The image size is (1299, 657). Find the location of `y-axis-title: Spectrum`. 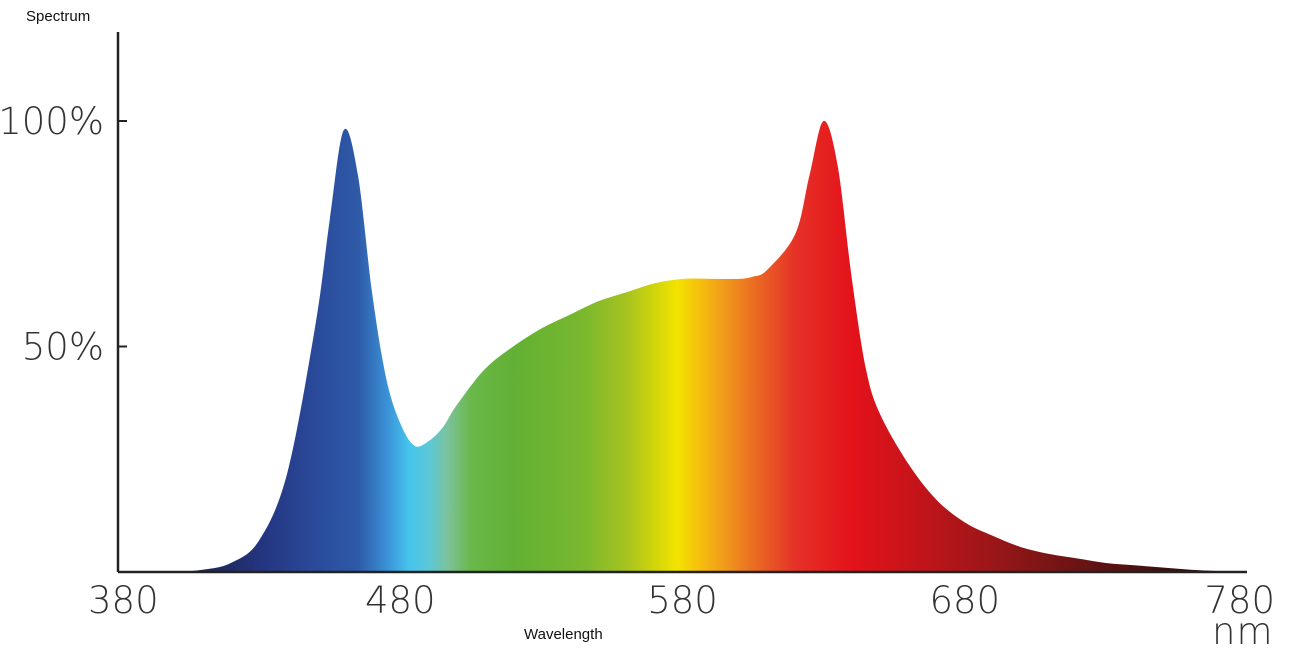

y-axis-title: Spectrum is located at coordinates (58, 16).